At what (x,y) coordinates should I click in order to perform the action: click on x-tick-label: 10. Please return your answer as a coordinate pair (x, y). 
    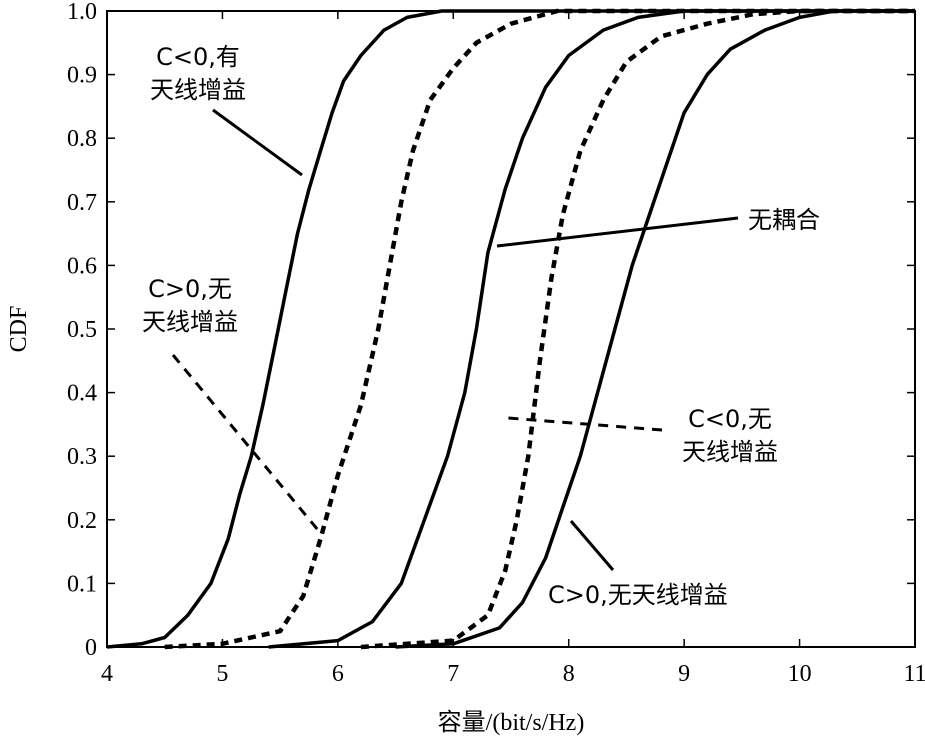
    Looking at the image, I should click on (800, 674).